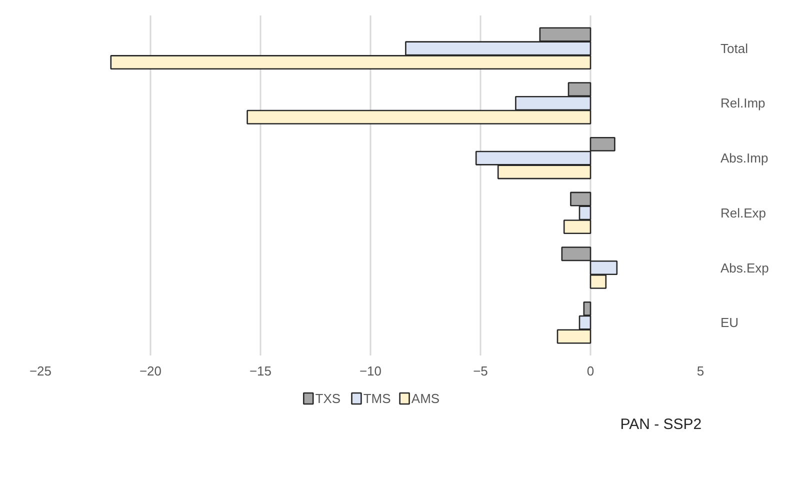  What do you see at coordinates (661, 424) in the screenshot?
I see `text: PAN - SSP2` at bounding box center [661, 424].